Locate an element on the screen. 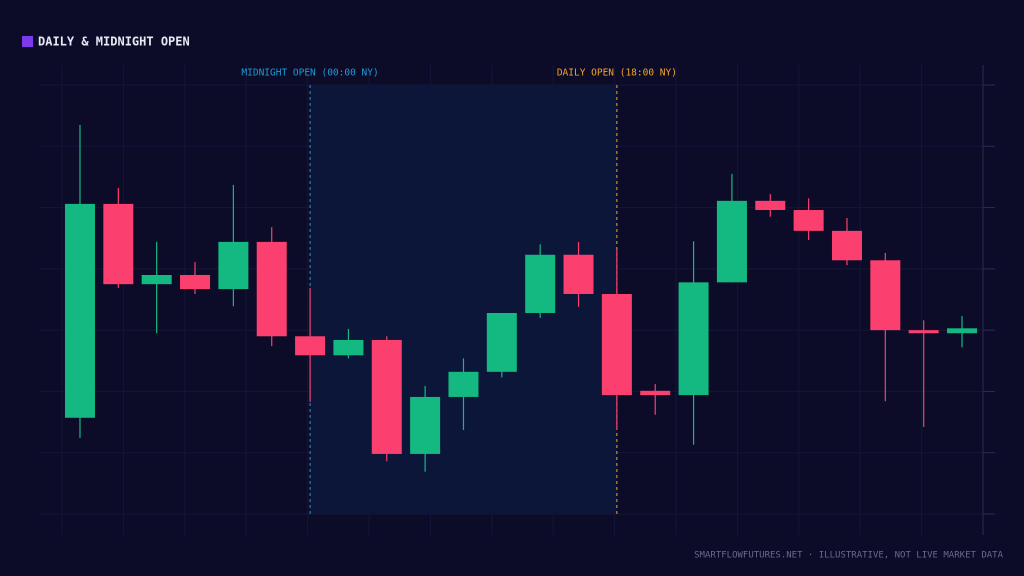 This screenshot has height=576, width=1024. title-swatch is located at coordinates (27, 41).